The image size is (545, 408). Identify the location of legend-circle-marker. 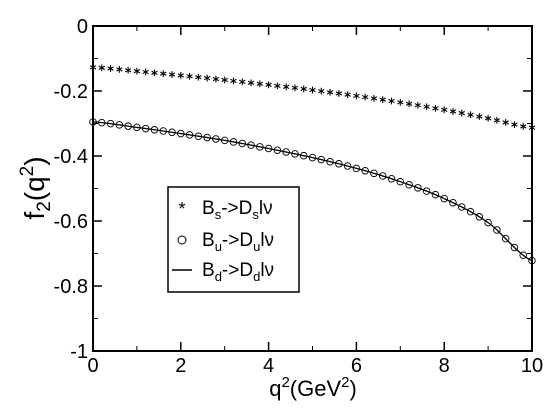
(182, 240).